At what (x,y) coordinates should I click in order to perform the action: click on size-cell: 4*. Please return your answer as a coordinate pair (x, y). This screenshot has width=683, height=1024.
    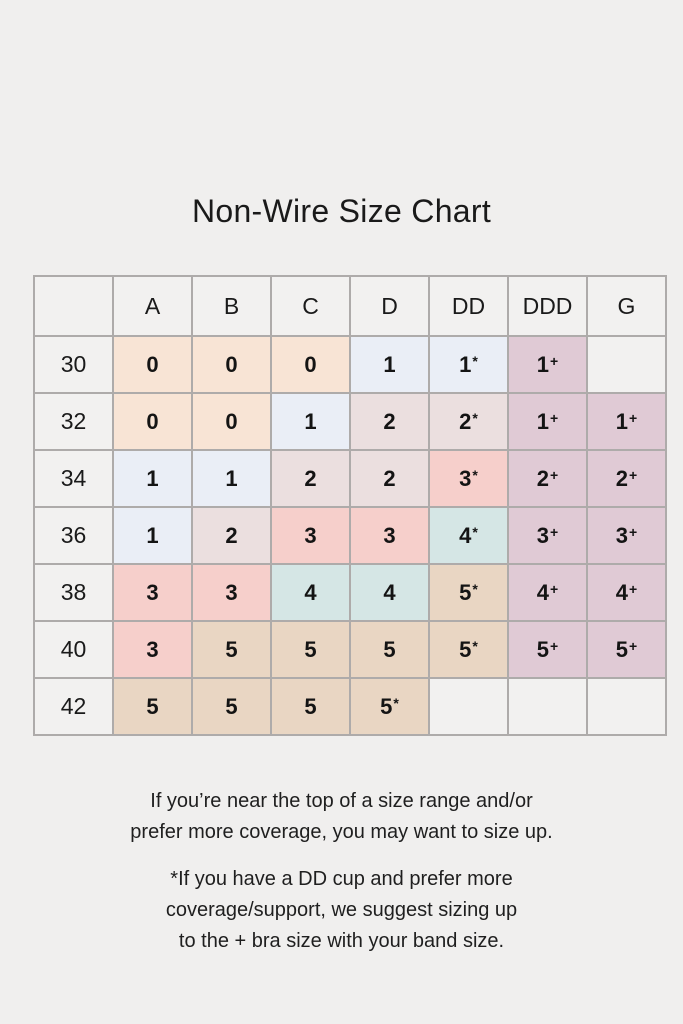
    Looking at the image, I should click on (468, 535).